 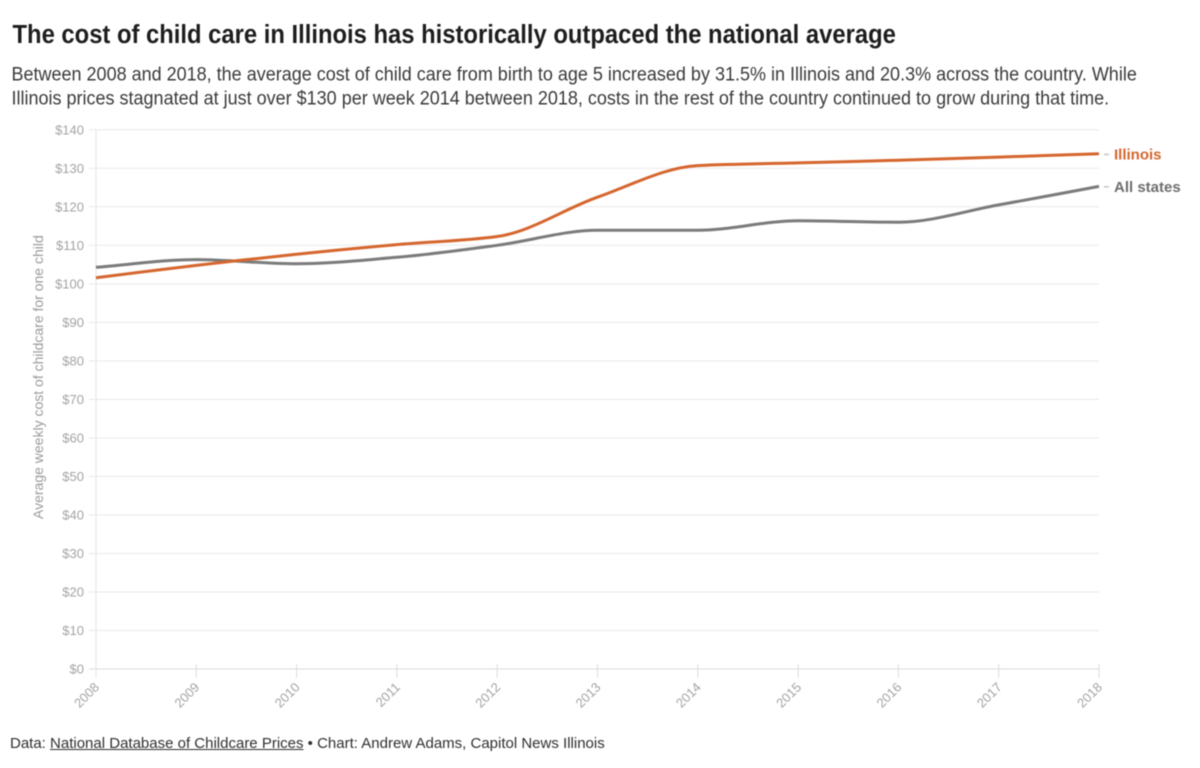 I want to click on svg-text: 2008, so click(x=86, y=695).